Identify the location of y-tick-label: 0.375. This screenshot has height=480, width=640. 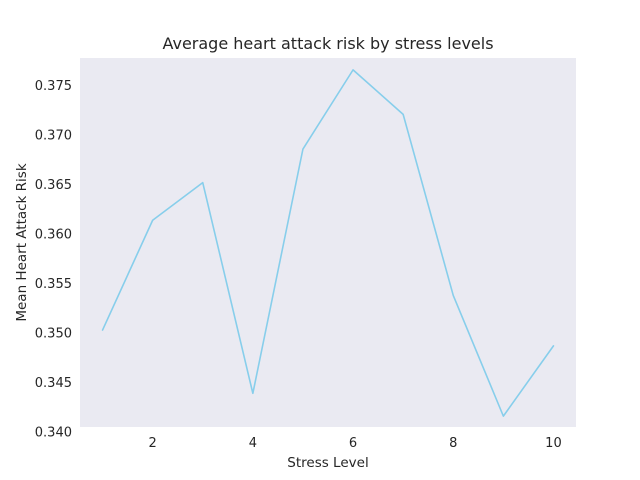
(53, 86).